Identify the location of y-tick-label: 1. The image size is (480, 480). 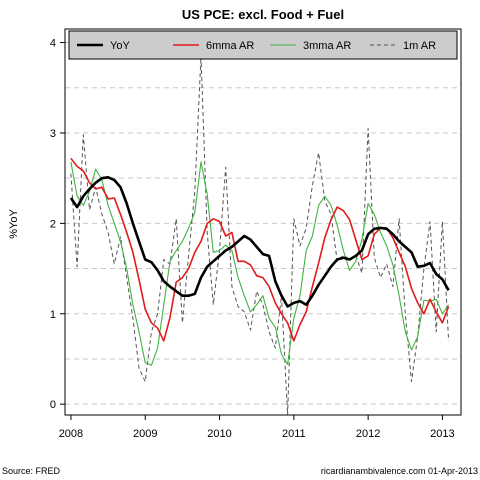
(53, 315).